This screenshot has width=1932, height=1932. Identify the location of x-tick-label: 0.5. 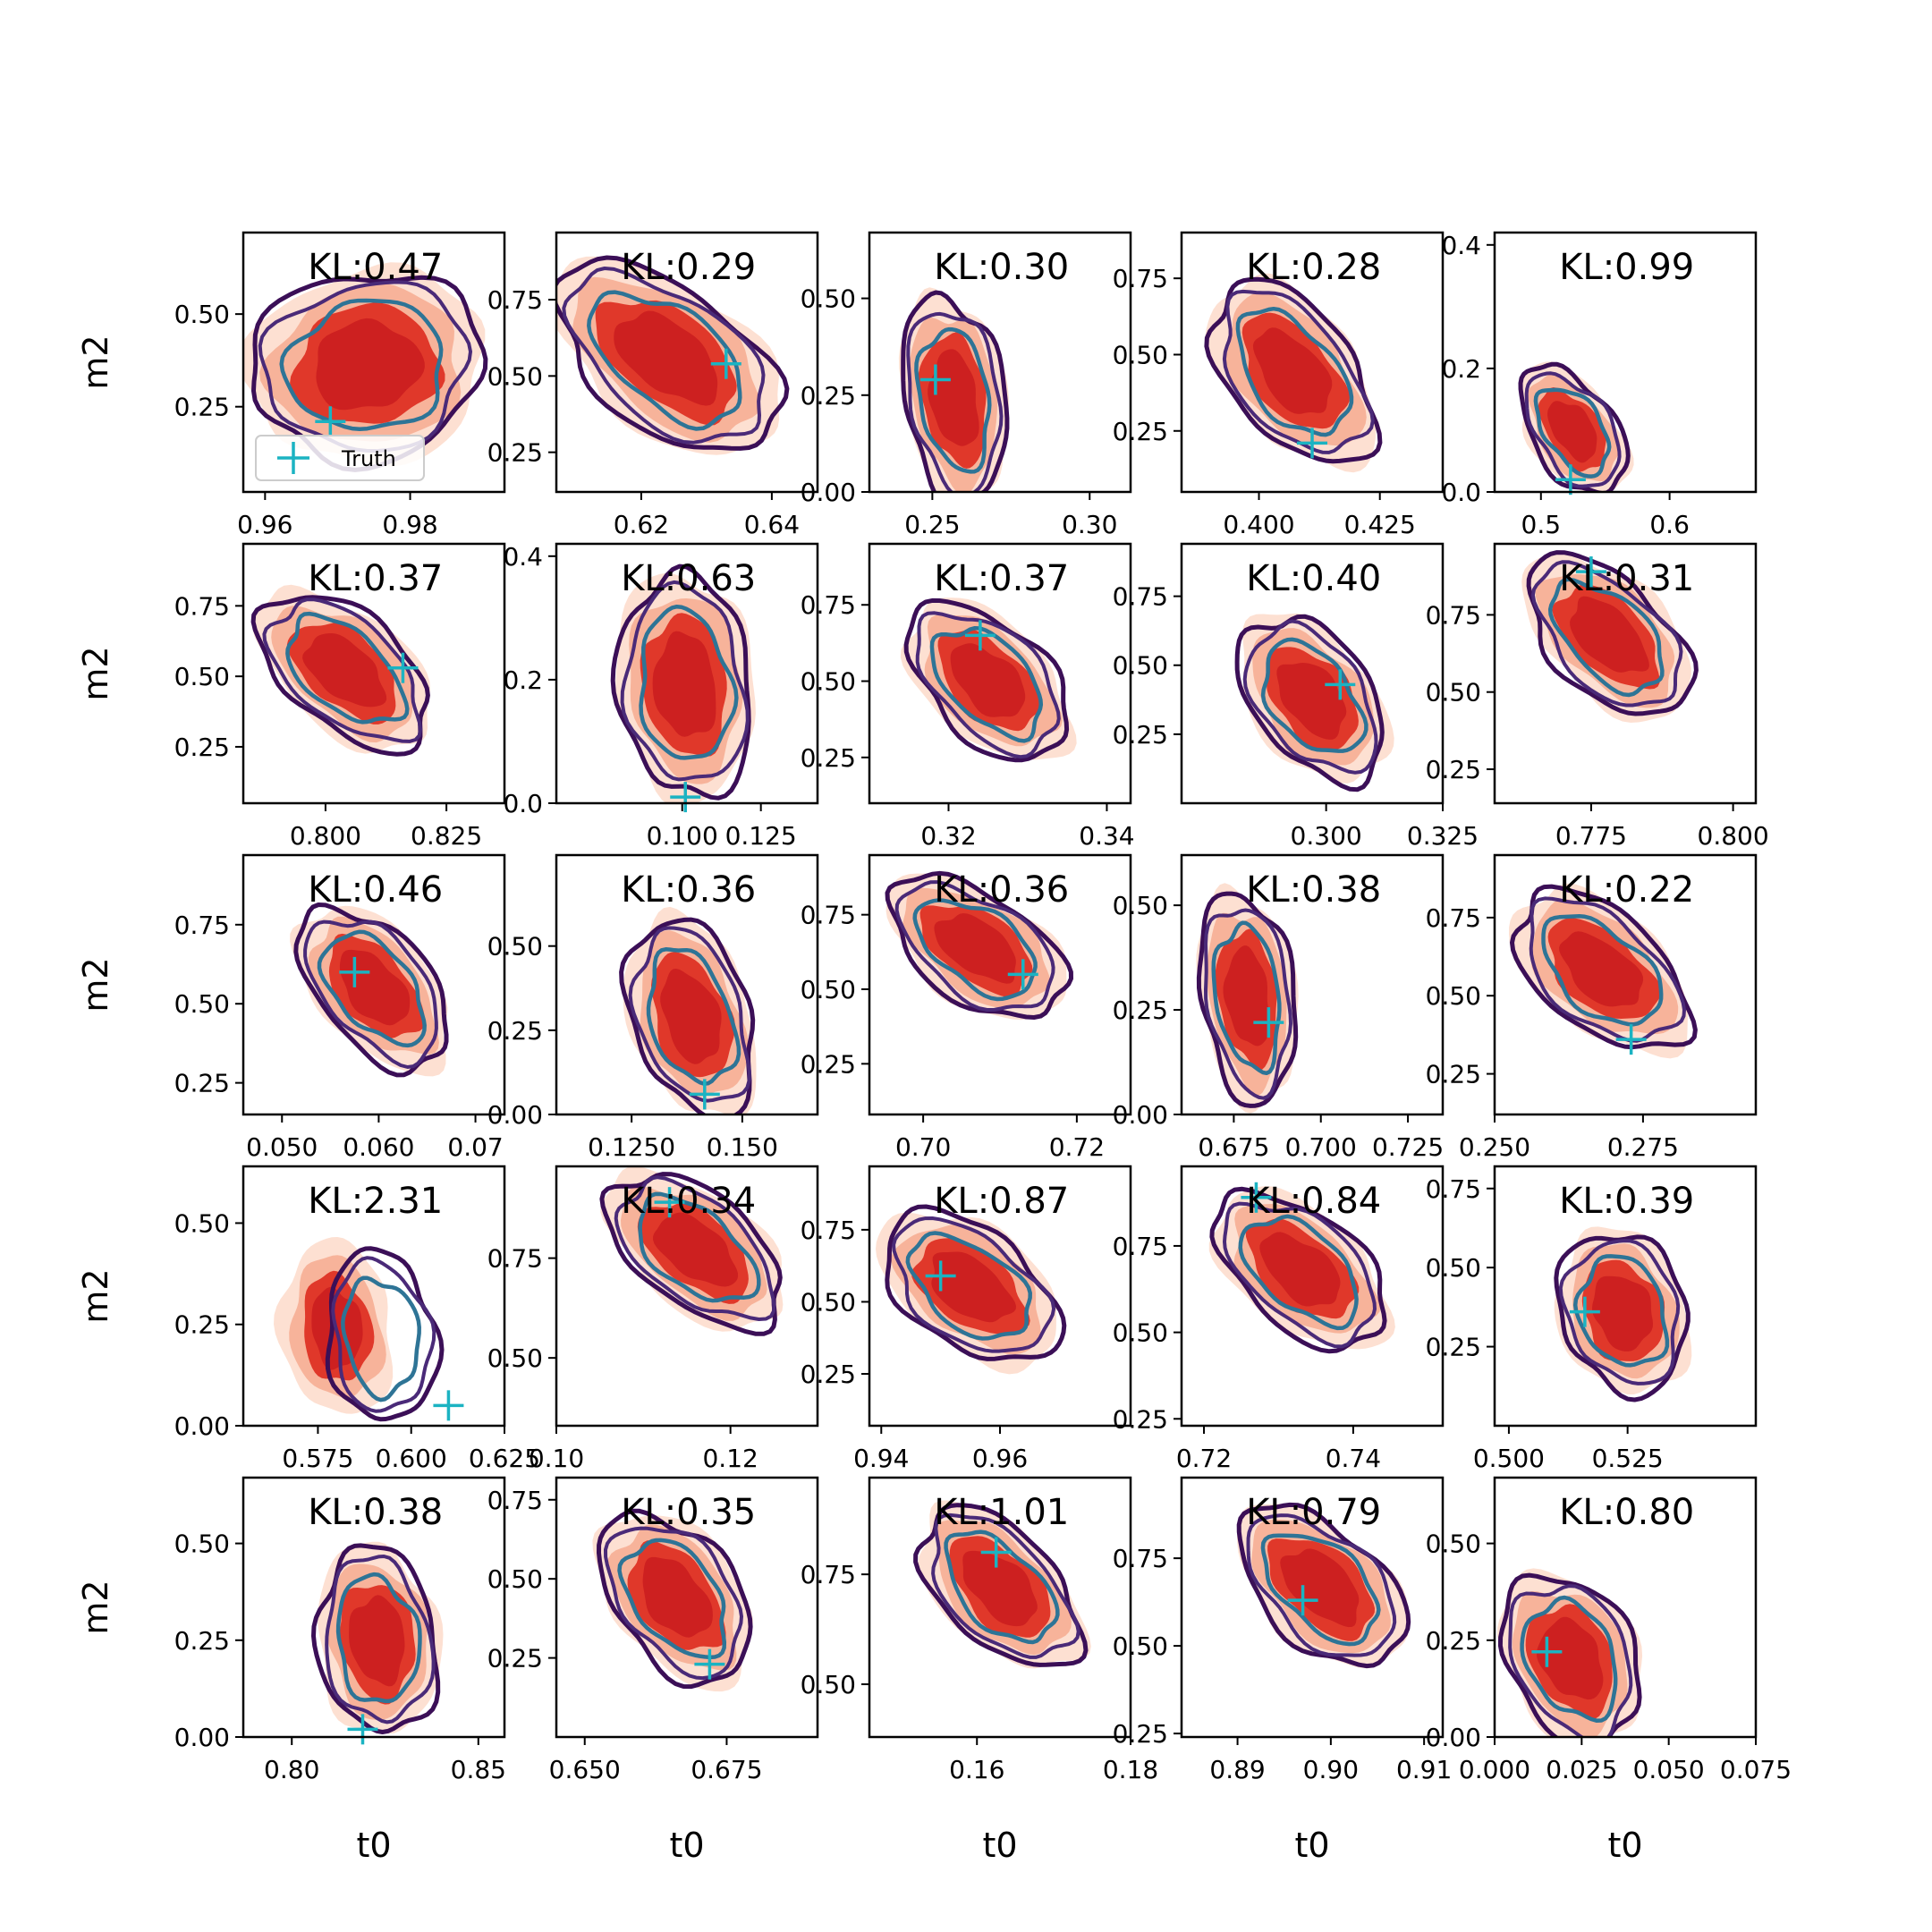
(1541, 524).